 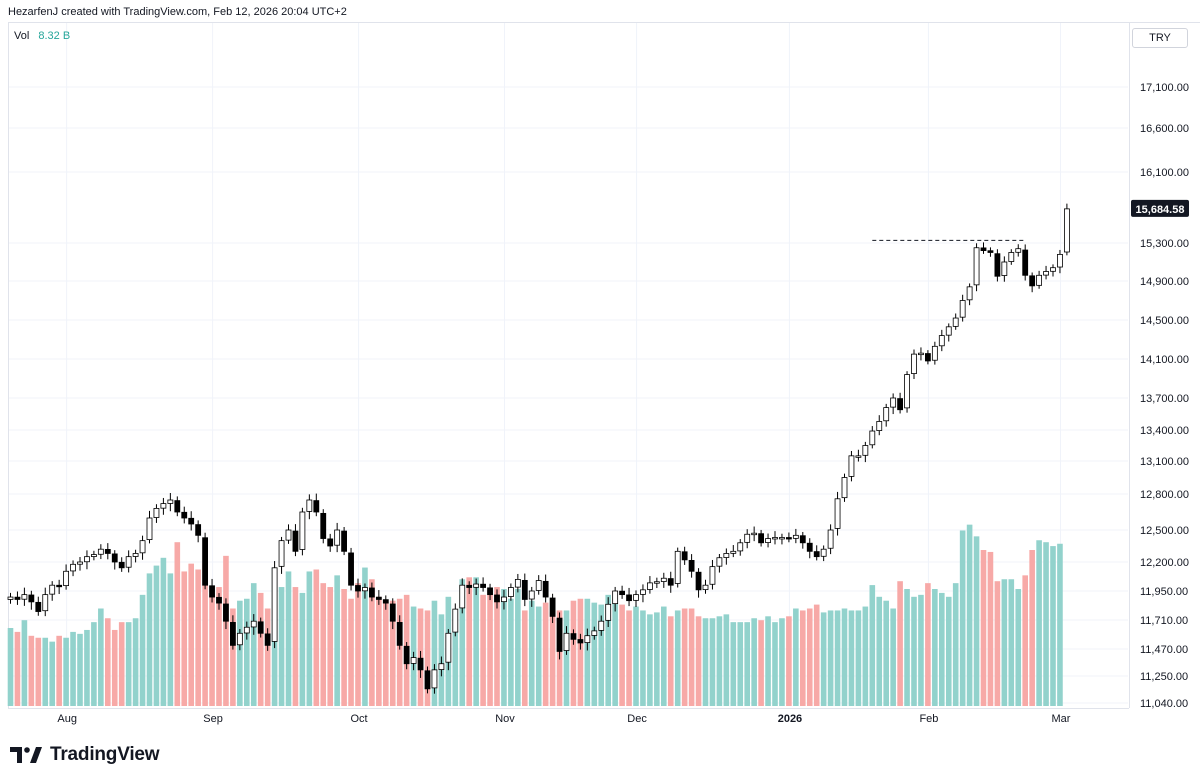 I want to click on y-tick-label: 15,300.00, so click(x=1164, y=244).